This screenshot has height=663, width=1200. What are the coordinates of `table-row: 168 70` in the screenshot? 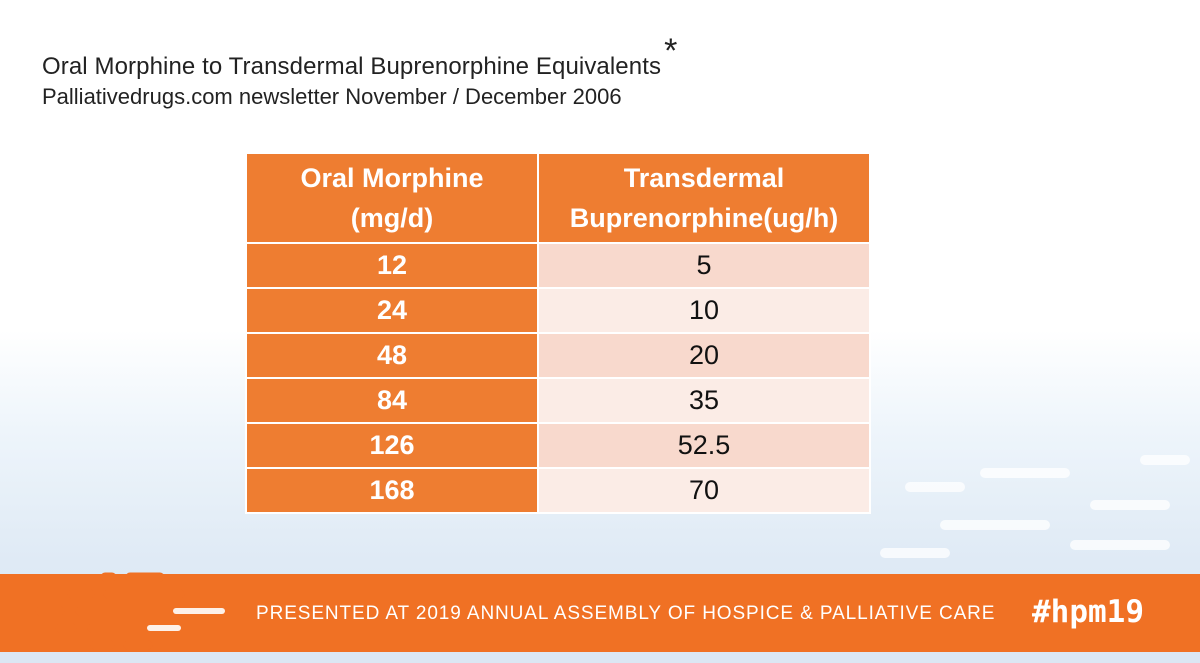 It's located at (558, 490).